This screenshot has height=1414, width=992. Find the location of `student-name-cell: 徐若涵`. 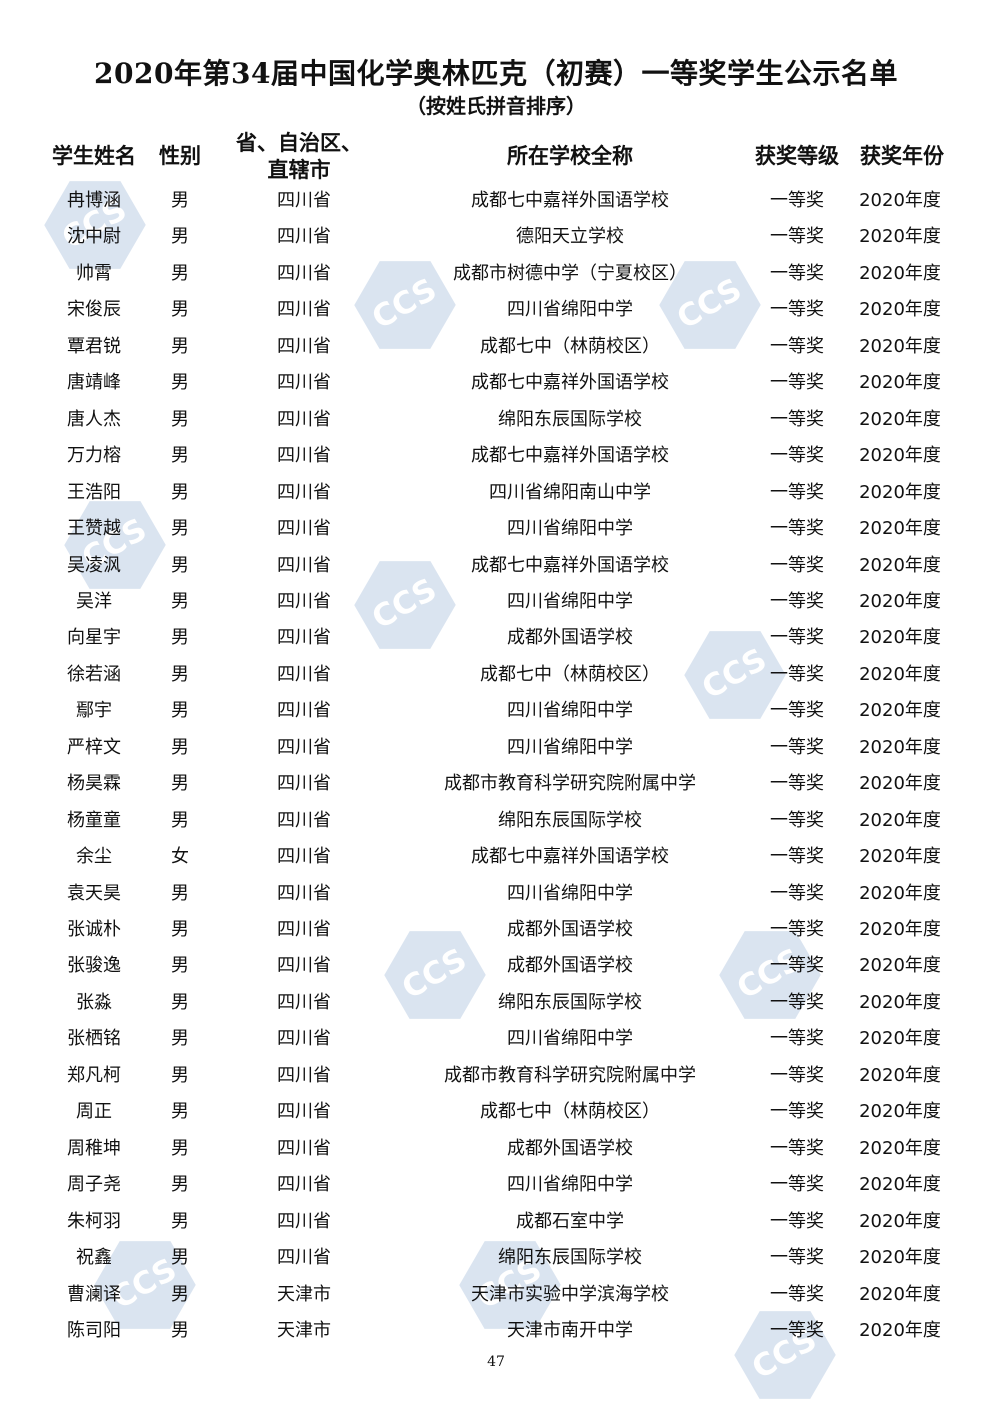

student-name-cell: 徐若涵 is located at coordinates (94, 674).